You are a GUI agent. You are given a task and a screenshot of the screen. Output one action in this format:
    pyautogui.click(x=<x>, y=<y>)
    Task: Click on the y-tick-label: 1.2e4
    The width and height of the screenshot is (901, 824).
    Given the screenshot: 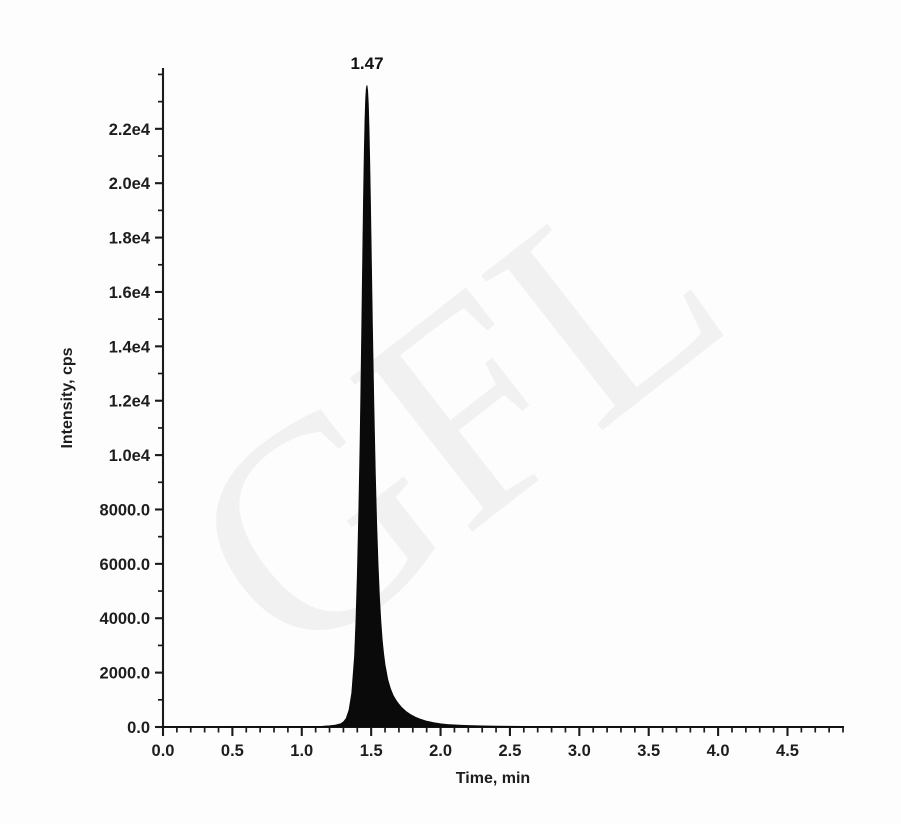 What is the action you would take?
    pyautogui.click(x=130, y=402)
    